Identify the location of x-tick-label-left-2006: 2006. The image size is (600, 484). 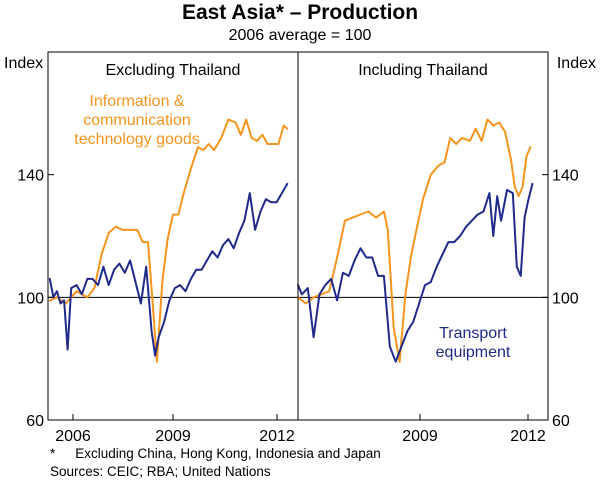
(73, 436).